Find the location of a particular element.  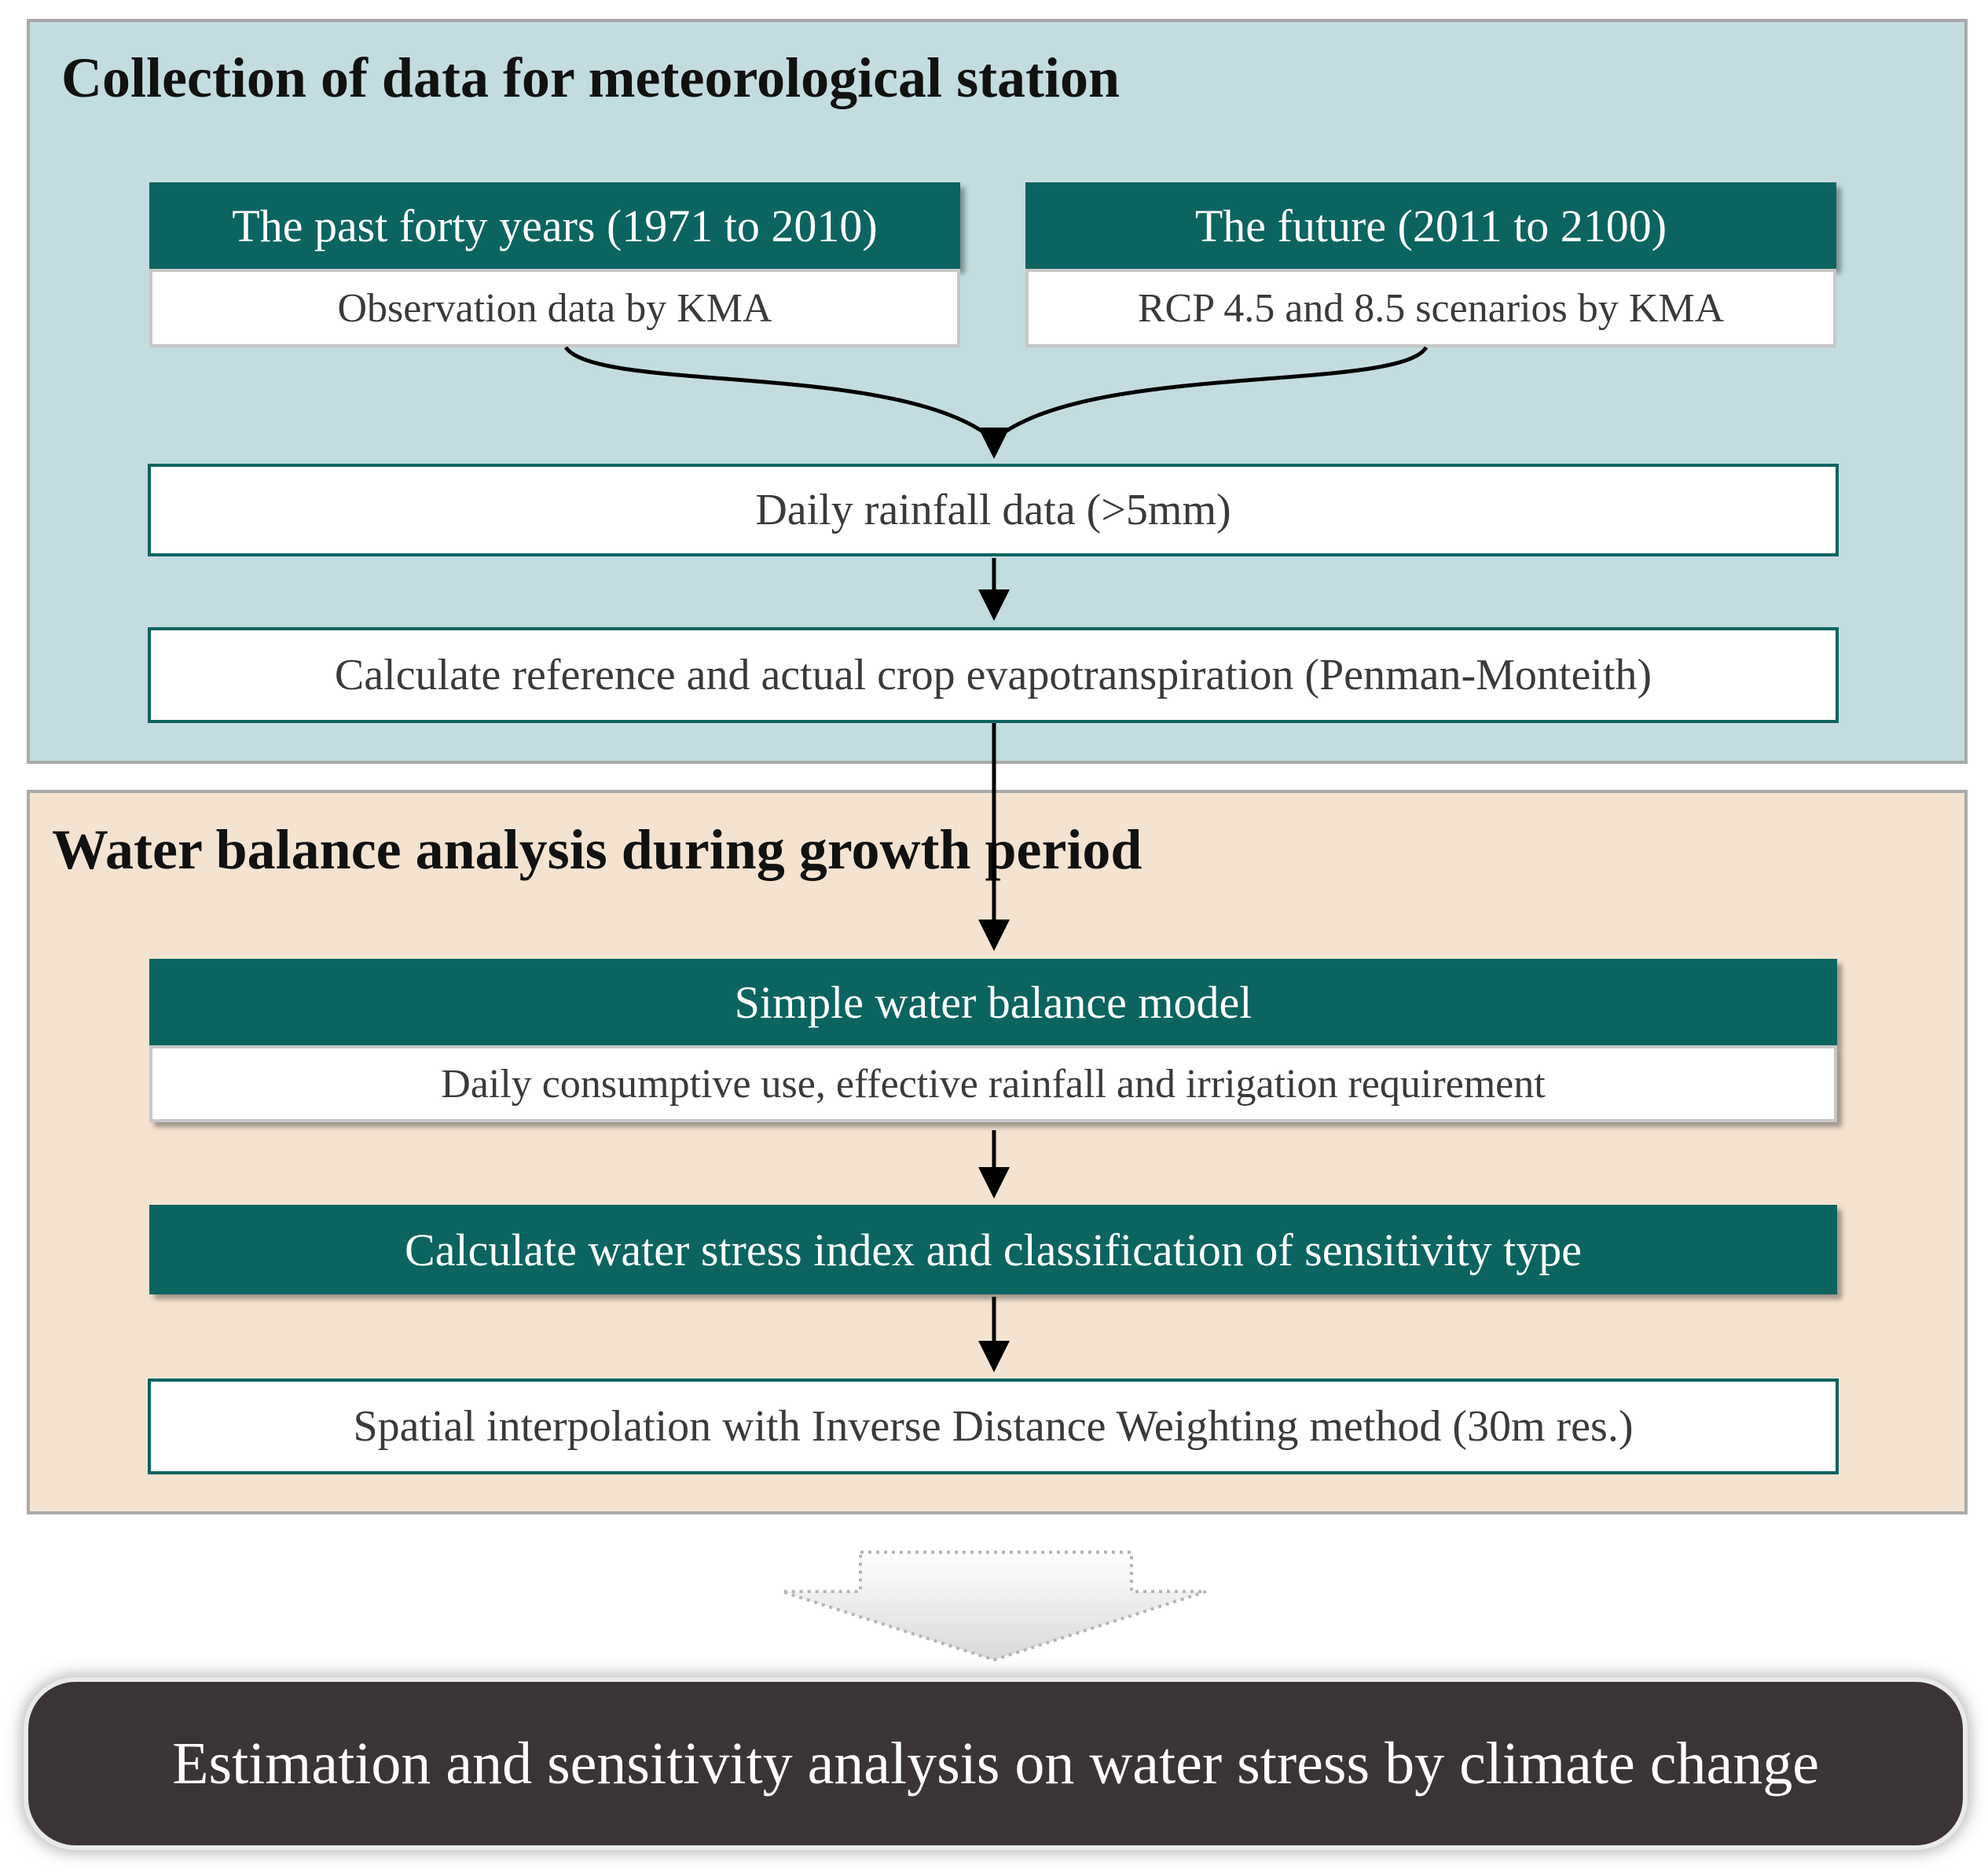

past-period-header: The past forty years (1971 to 2010) is located at coordinates (554, 225).